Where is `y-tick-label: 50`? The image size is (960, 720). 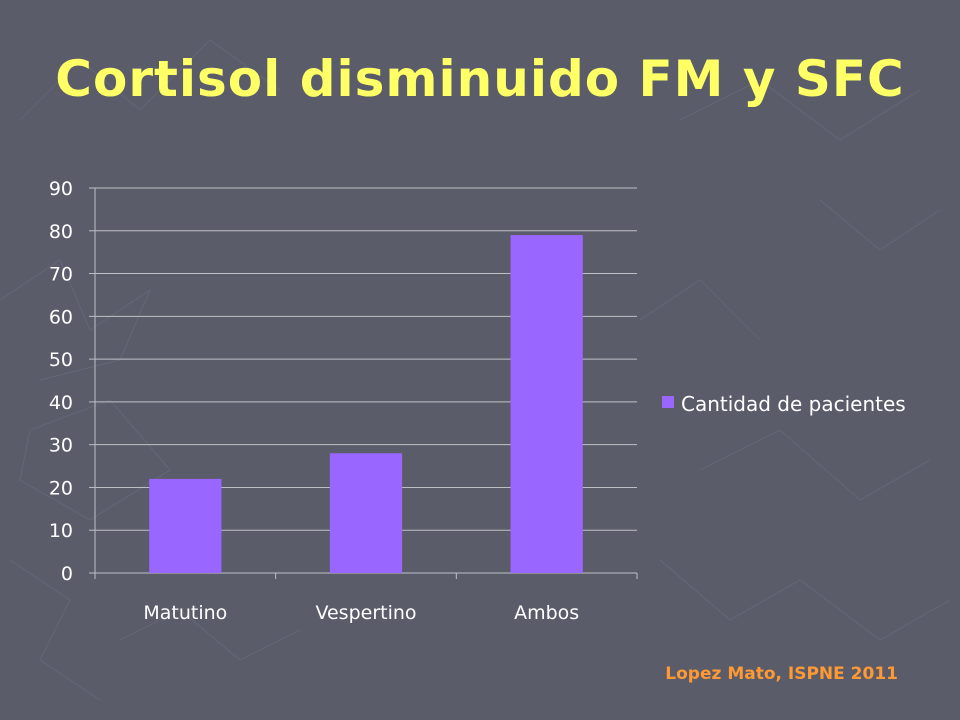 y-tick-label: 50 is located at coordinates (61, 360).